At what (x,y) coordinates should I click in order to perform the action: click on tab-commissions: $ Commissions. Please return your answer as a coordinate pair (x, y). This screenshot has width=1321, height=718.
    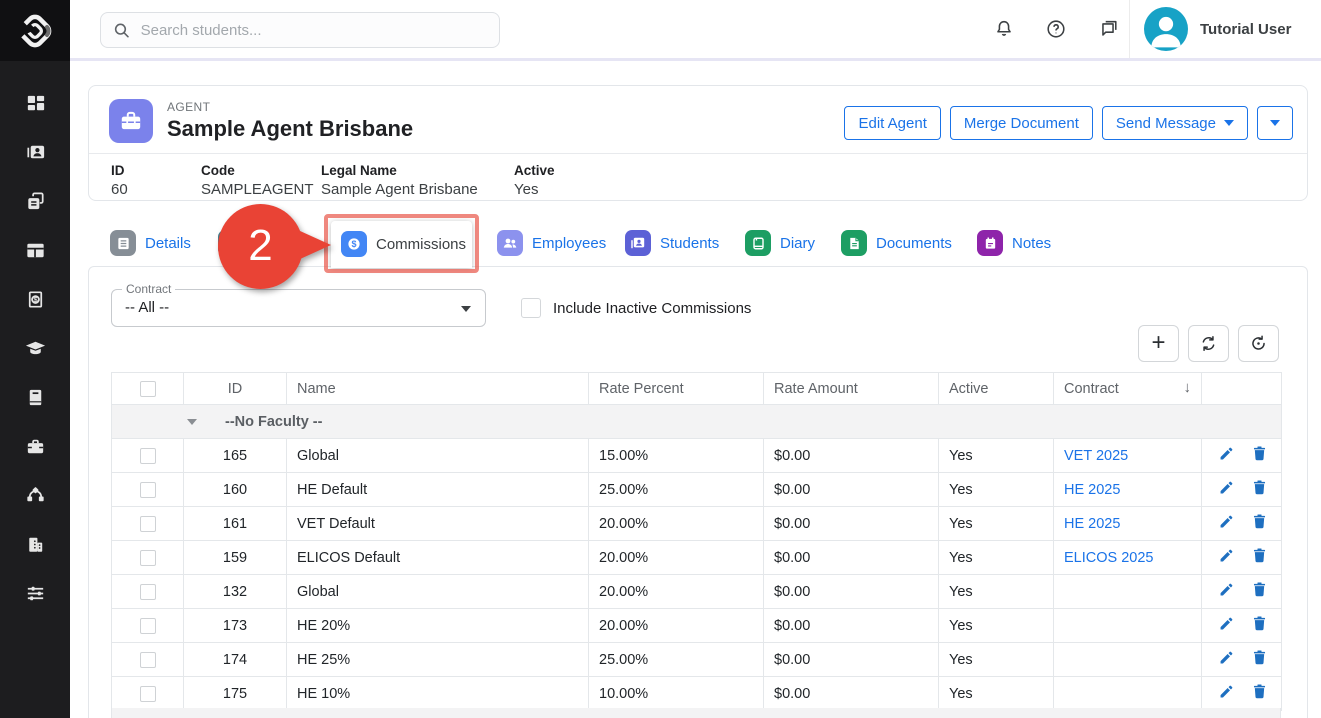
    Looking at the image, I should click on (403, 244).